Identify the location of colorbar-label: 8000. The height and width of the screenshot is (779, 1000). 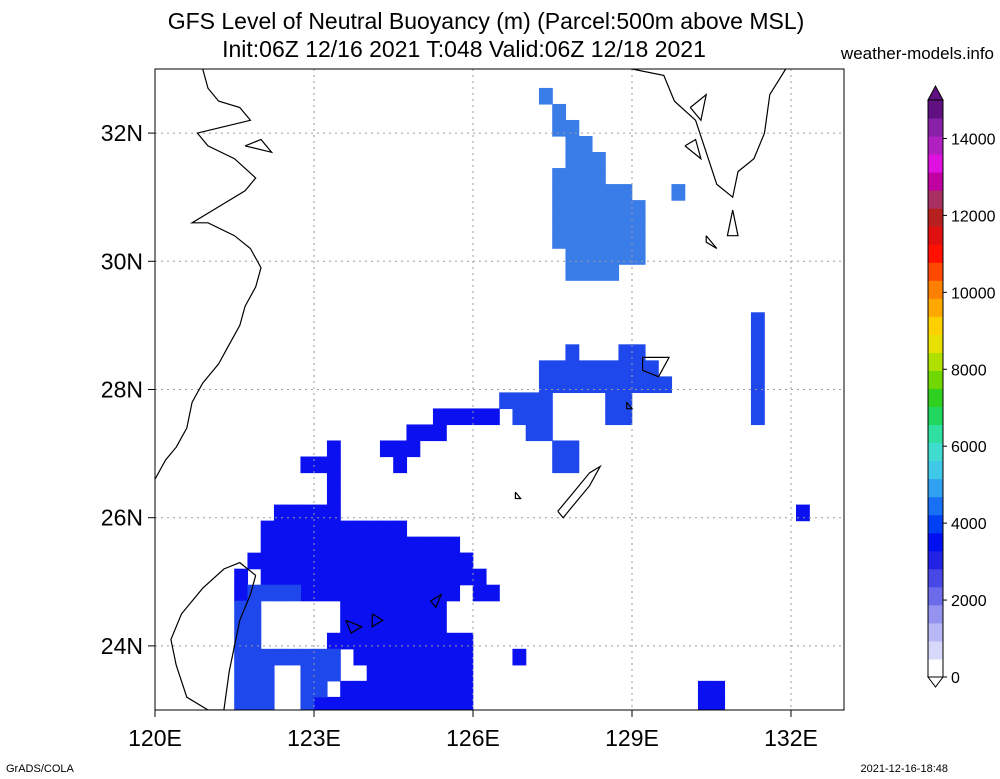
(969, 370).